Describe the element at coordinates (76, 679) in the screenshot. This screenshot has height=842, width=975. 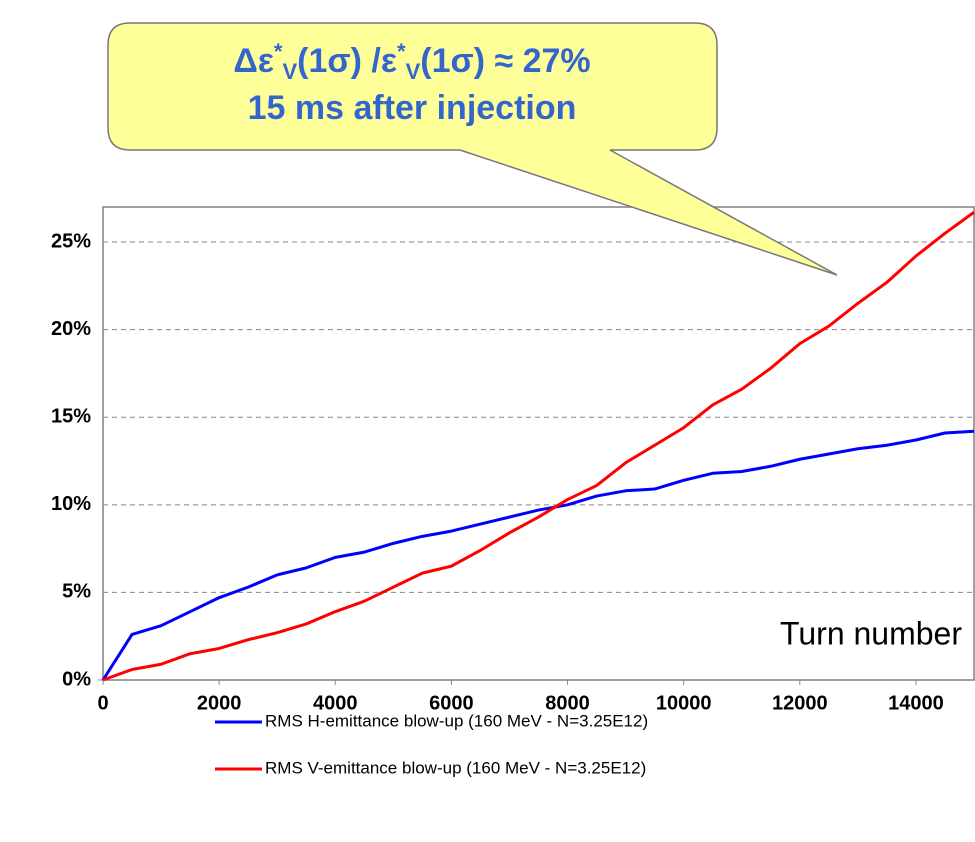
I see `y-tick-label: 0%` at that location.